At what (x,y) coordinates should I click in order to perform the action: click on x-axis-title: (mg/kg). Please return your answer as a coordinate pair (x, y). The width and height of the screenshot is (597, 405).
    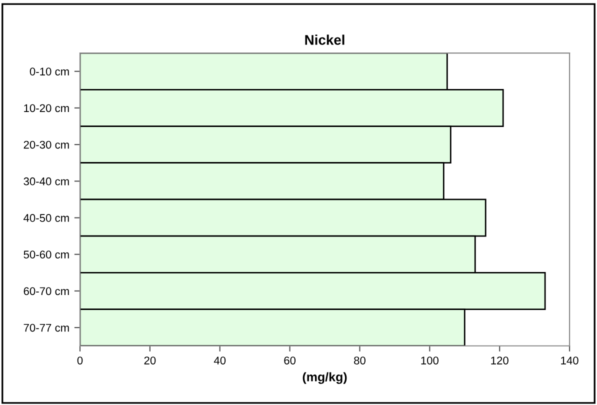
    Looking at the image, I should click on (324, 378).